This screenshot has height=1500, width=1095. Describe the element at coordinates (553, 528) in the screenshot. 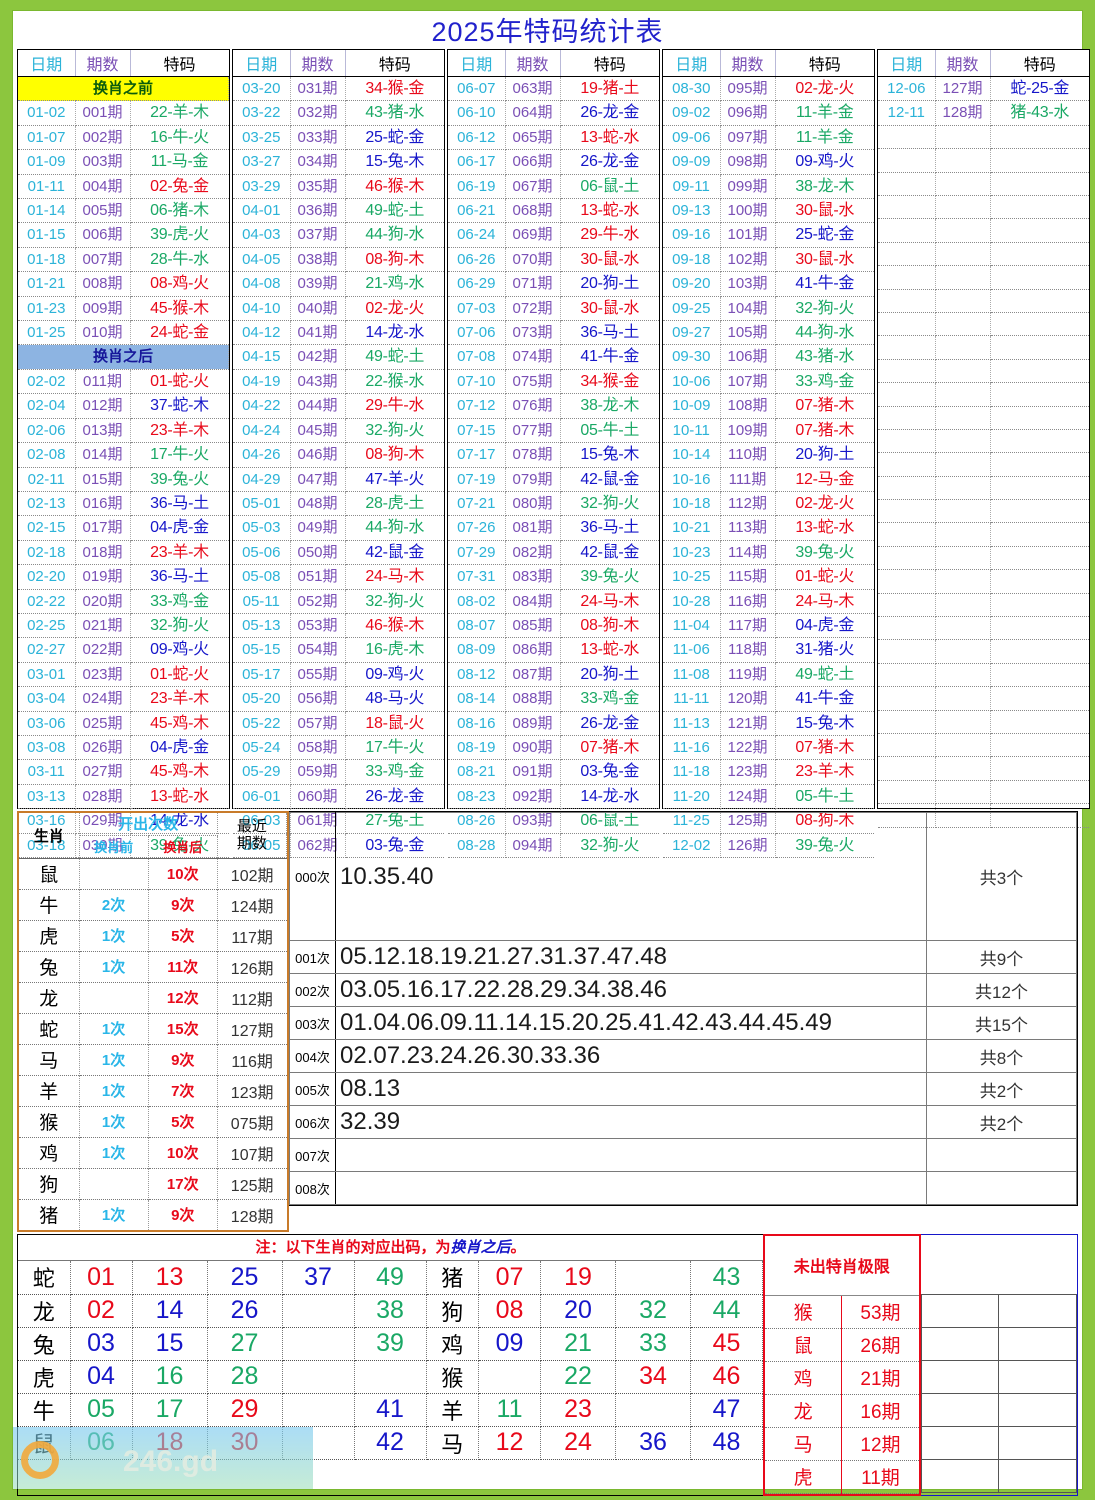

I see `table-row: 07-26 081期 36-马-土` at that location.